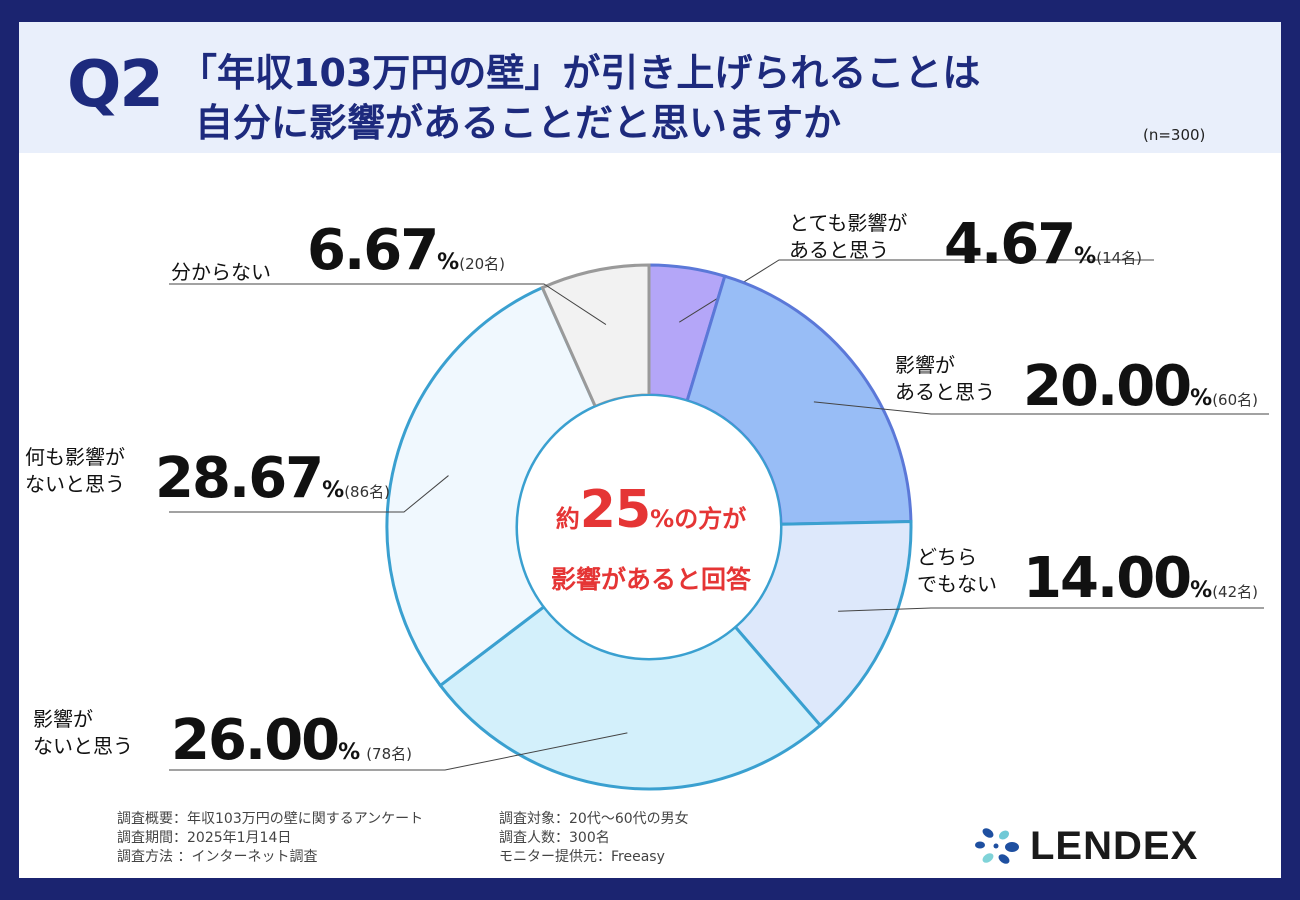 This screenshot has height=900, width=1300. Describe the element at coordinates (957, 584) in the screenshot. I see `slice-label-line: でもない` at that location.